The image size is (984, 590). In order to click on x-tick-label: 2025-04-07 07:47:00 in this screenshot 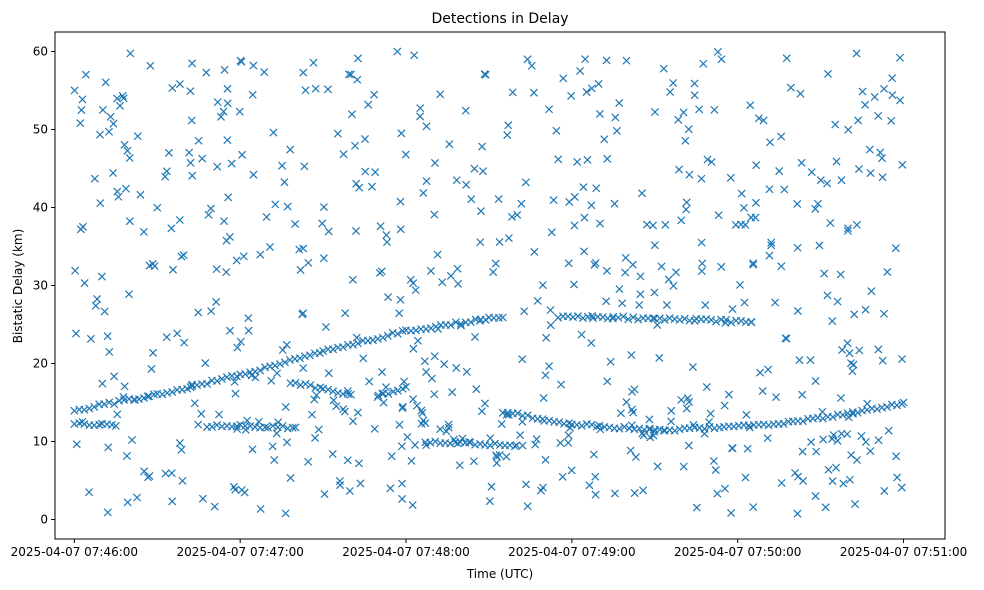, I will do `click(239, 552)`.